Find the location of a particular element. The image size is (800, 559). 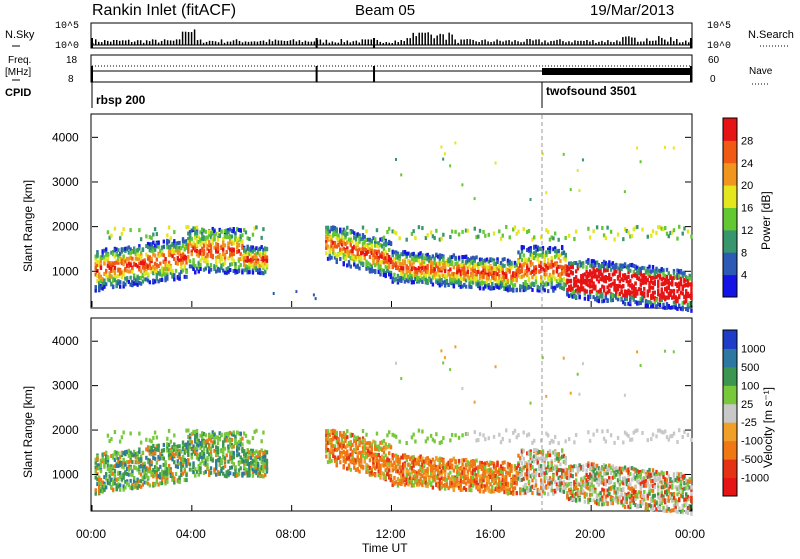

date-title: 19/Mar/2013 is located at coordinates (632, 10).